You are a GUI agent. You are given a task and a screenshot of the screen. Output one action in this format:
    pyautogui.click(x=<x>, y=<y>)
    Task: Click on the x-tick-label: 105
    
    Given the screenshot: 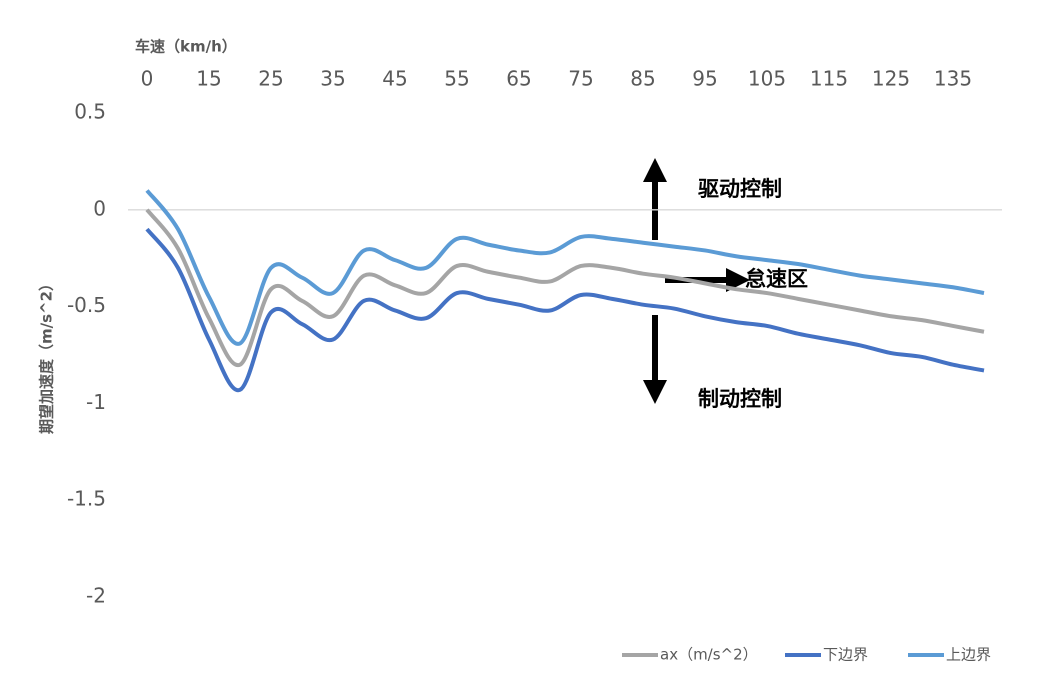 What is the action you would take?
    pyautogui.click(x=767, y=79)
    